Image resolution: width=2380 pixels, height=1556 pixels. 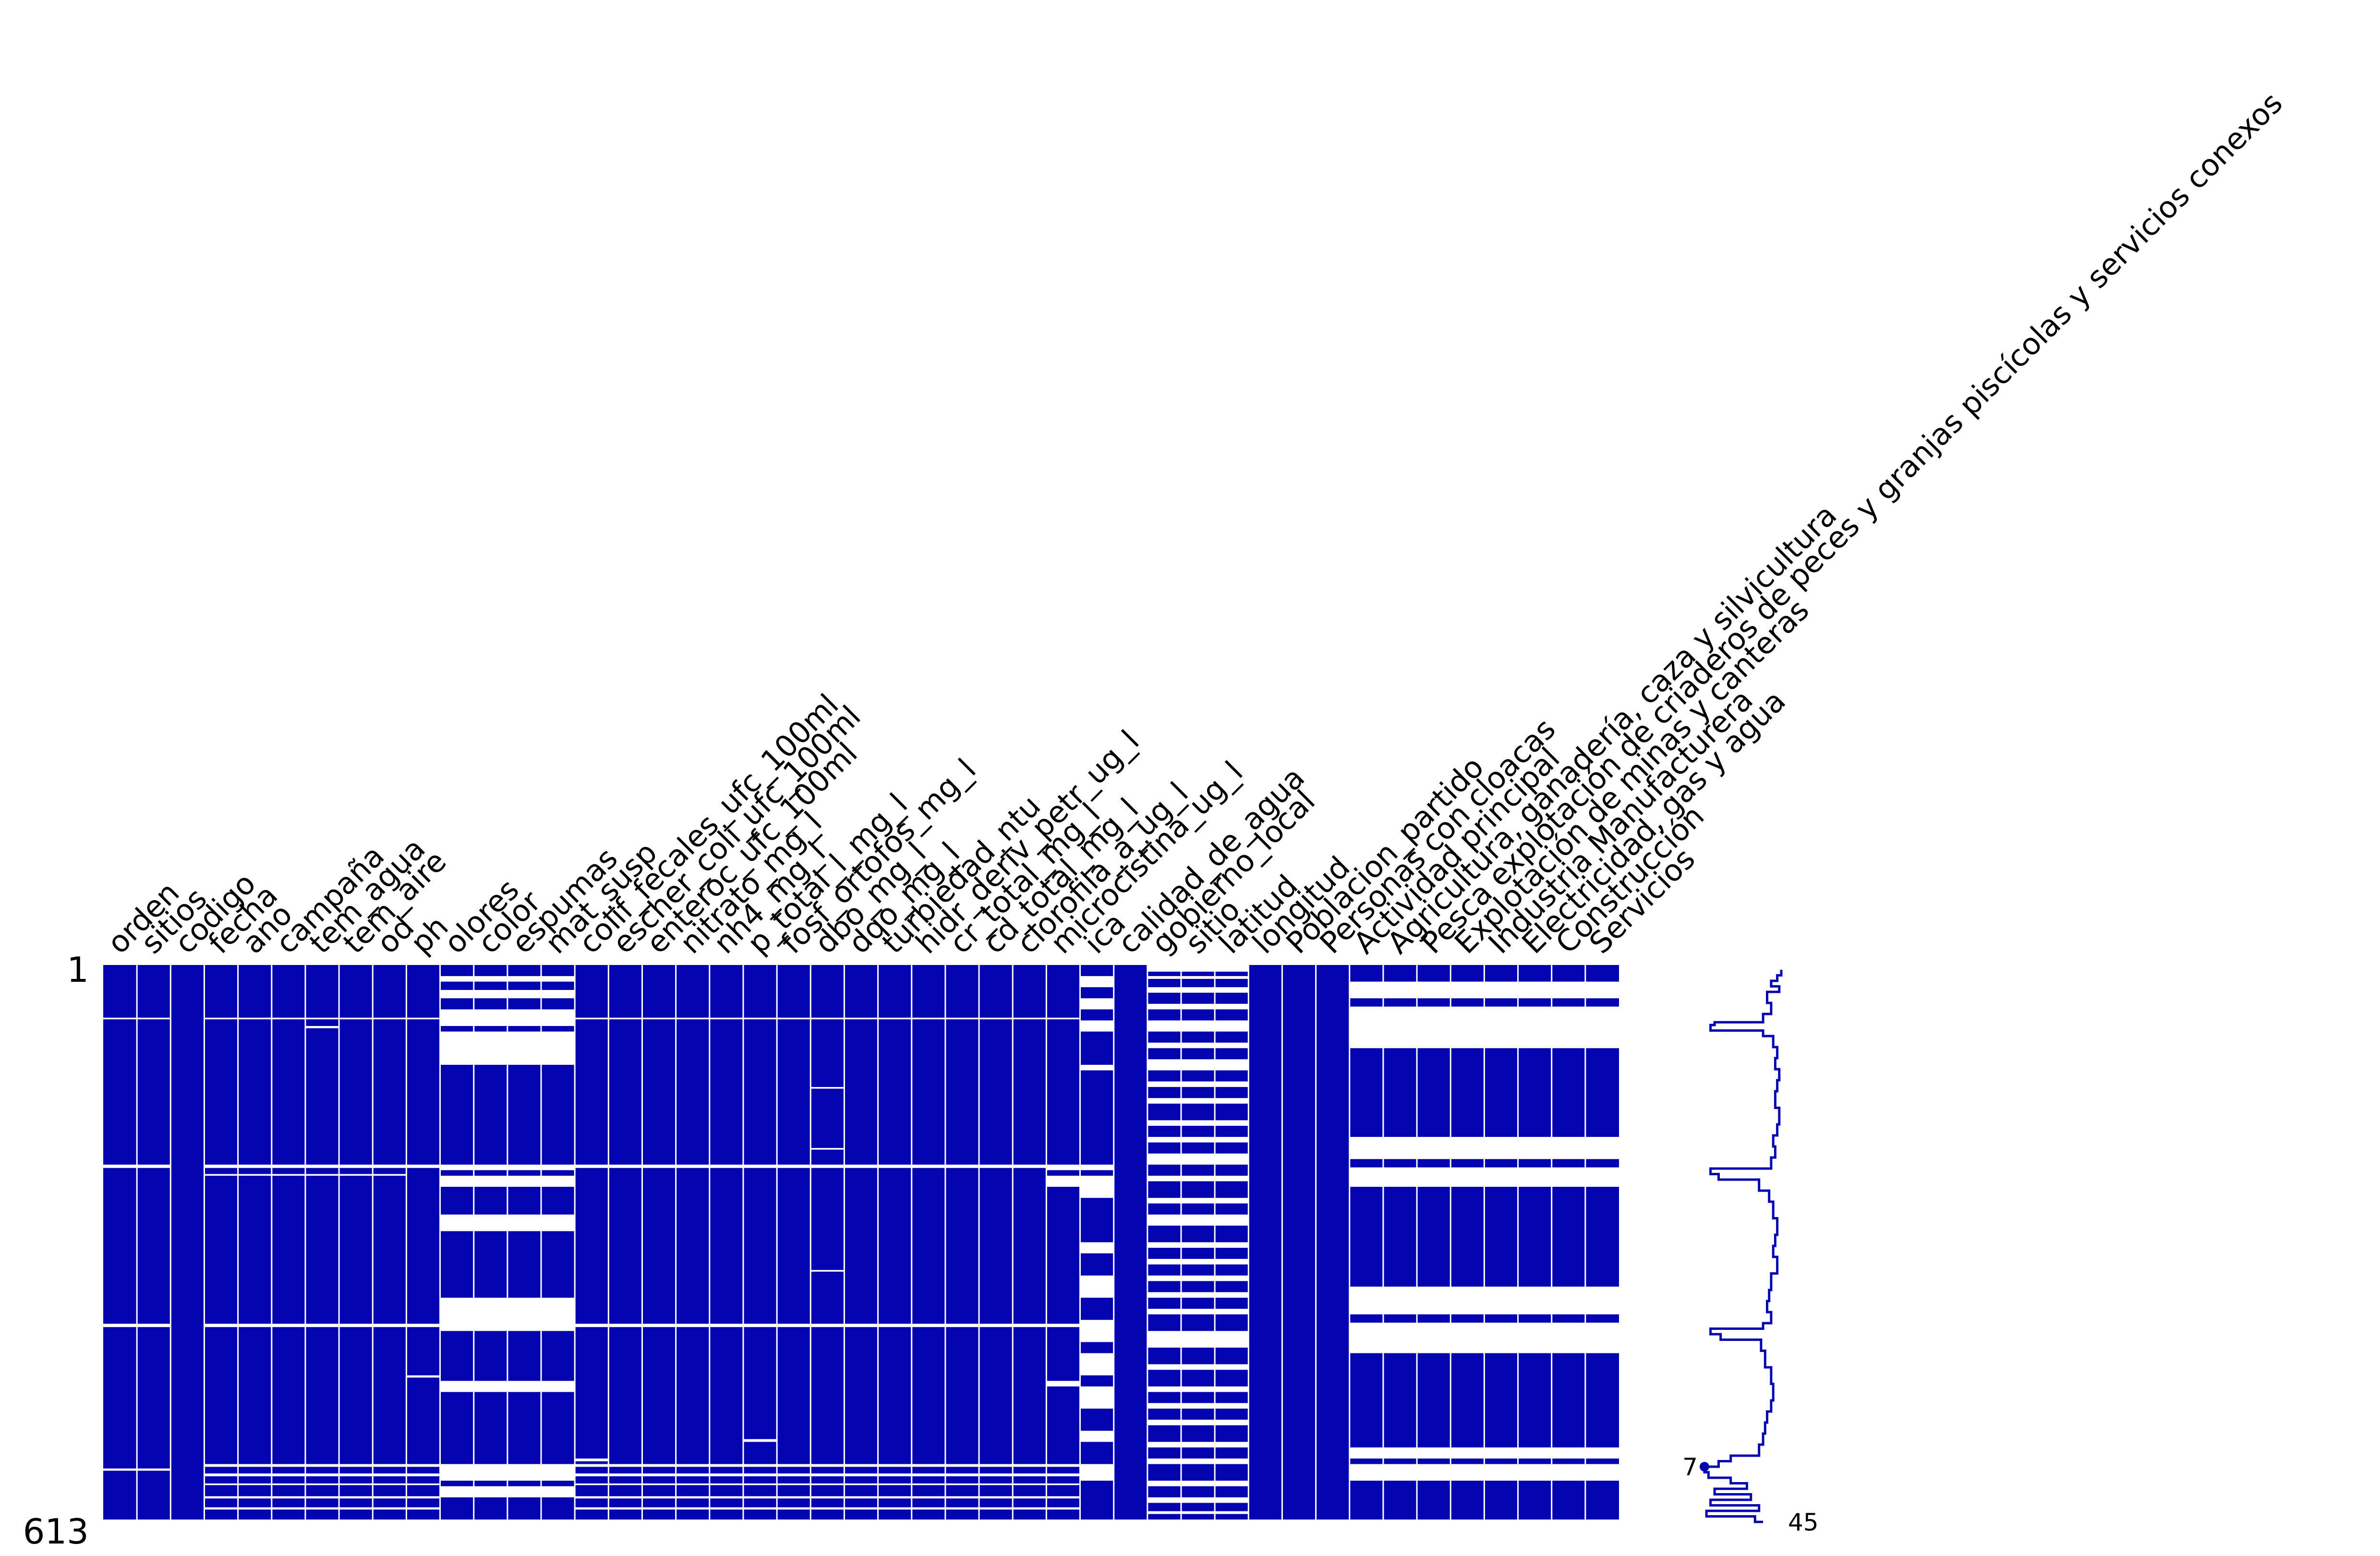 I want to click on row-labels: 1 613, so click(x=56, y=1251).